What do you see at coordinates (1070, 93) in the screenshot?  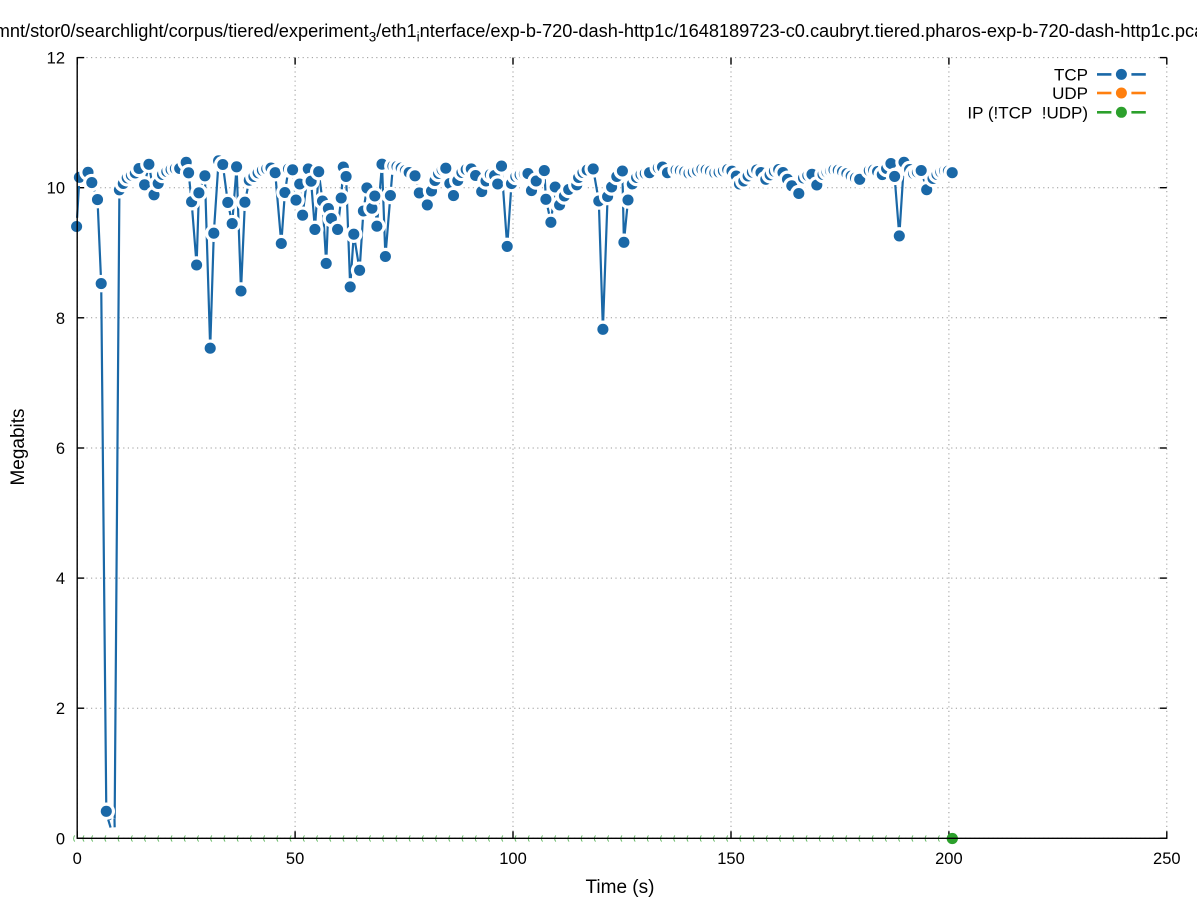 I see `svg-text: UDP` at bounding box center [1070, 93].